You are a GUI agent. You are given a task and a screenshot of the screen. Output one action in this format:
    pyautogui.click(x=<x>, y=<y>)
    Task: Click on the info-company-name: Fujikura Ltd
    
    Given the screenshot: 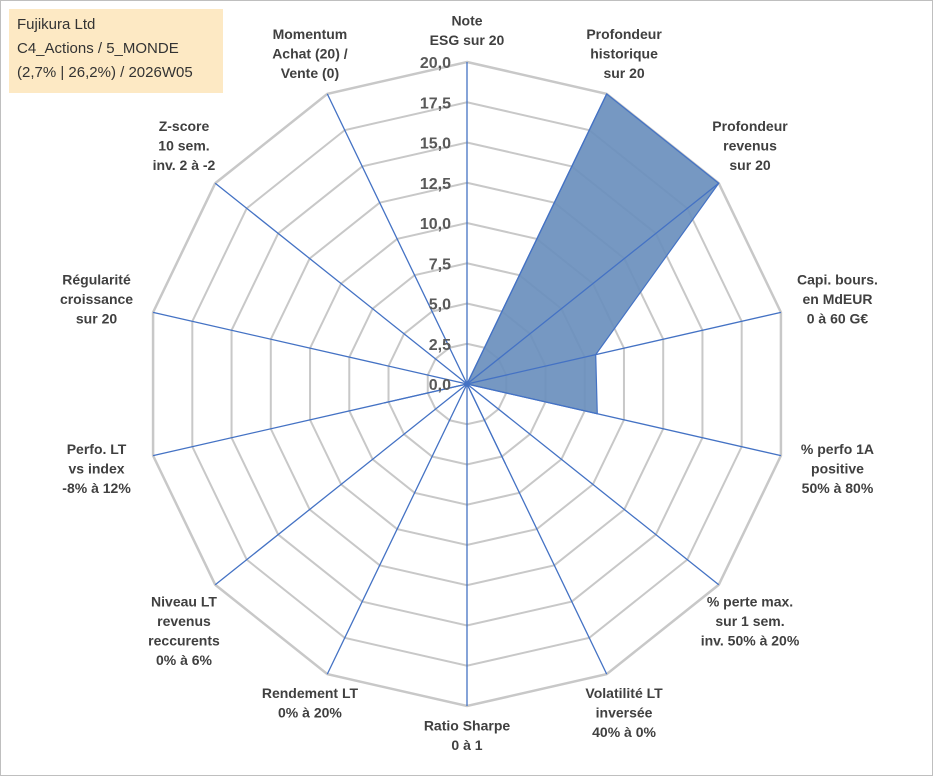 What is the action you would take?
    pyautogui.click(x=56, y=24)
    